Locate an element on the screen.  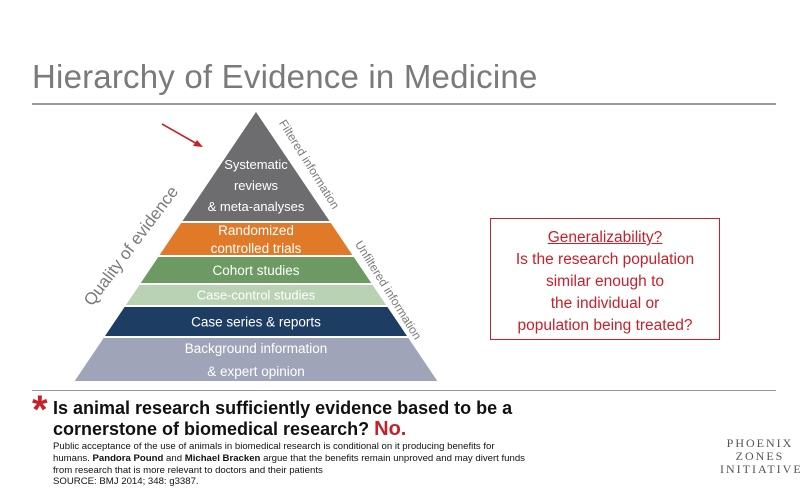
pyramid-tier-1-label-1: Systematic is located at coordinates (256, 164).